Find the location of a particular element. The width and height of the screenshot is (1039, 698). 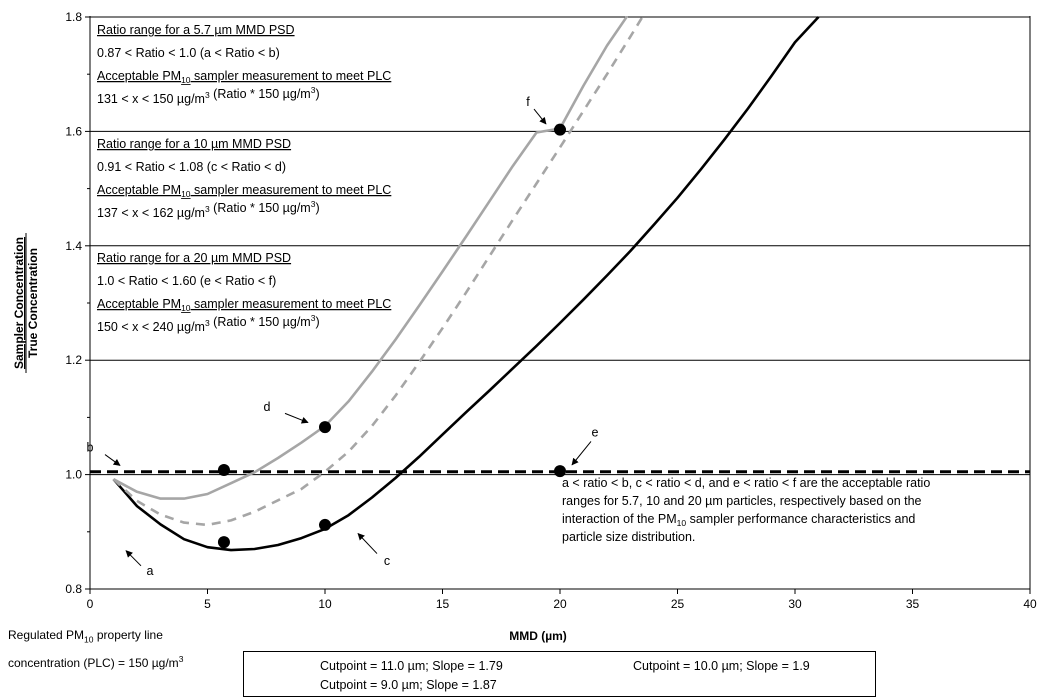

point-label-d: d is located at coordinates (267, 407).